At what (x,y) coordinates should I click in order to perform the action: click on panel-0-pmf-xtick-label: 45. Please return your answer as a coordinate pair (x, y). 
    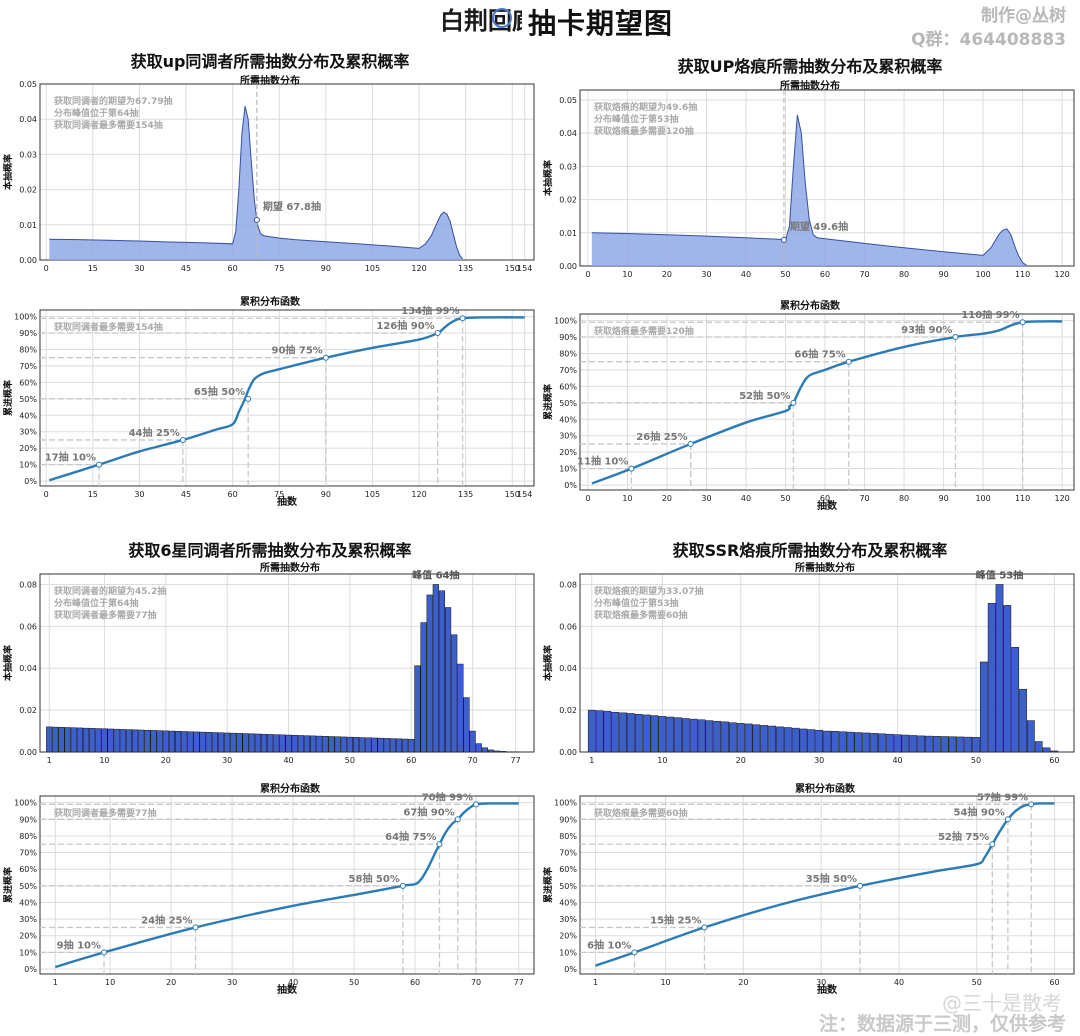
    Looking at the image, I should click on (186, 268).